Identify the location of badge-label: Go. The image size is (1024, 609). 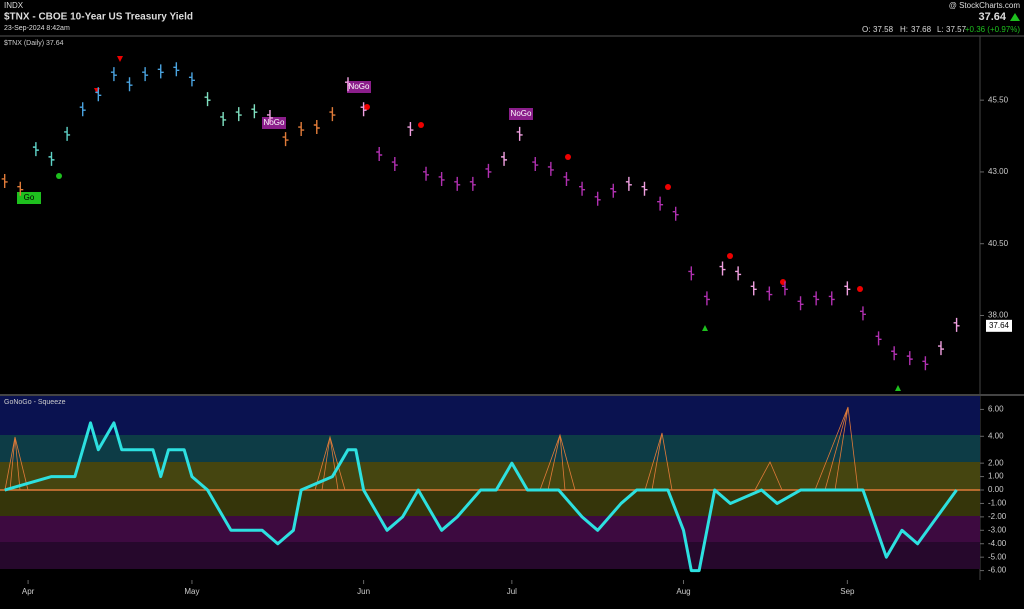
(29, 197).